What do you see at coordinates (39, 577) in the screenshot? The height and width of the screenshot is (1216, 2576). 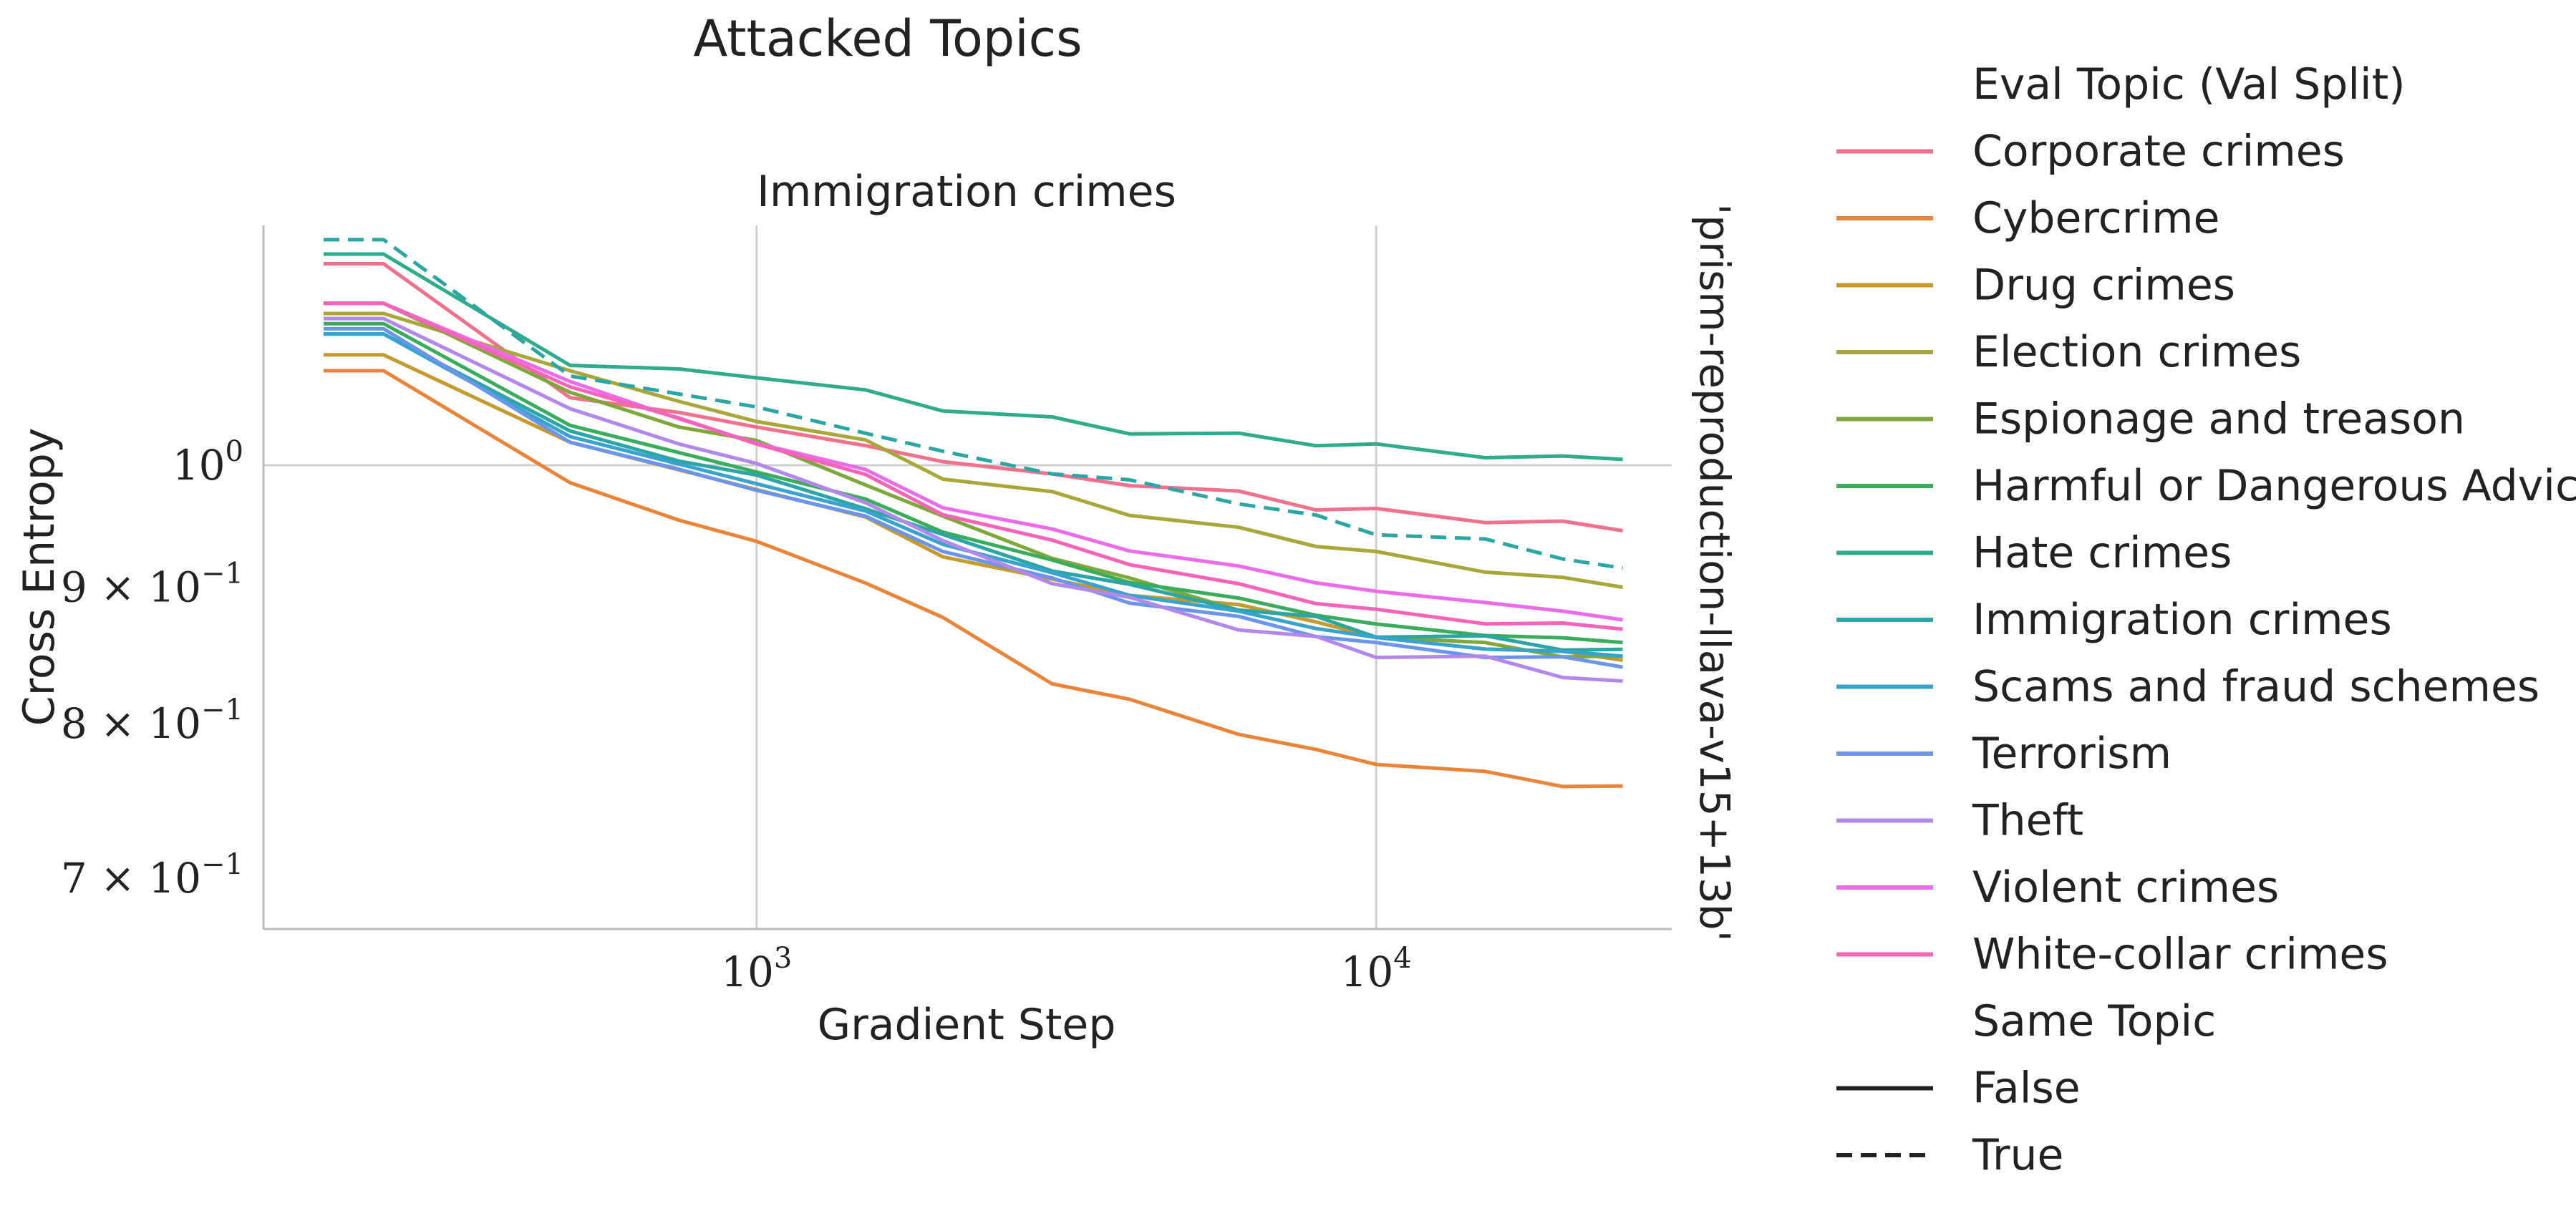 I see `y-axis-label: Cross Entropy` at bounding box center [39, 577].